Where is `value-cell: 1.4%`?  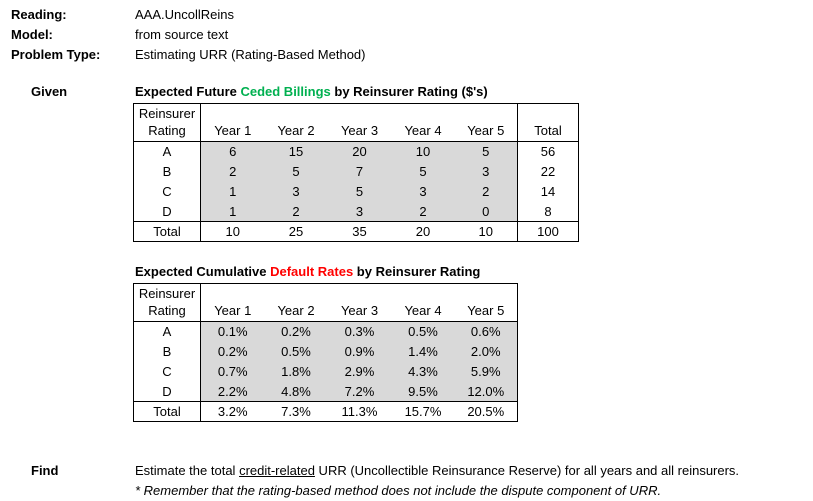 value-cell: 1.4% is located at coordinates (423, 351).